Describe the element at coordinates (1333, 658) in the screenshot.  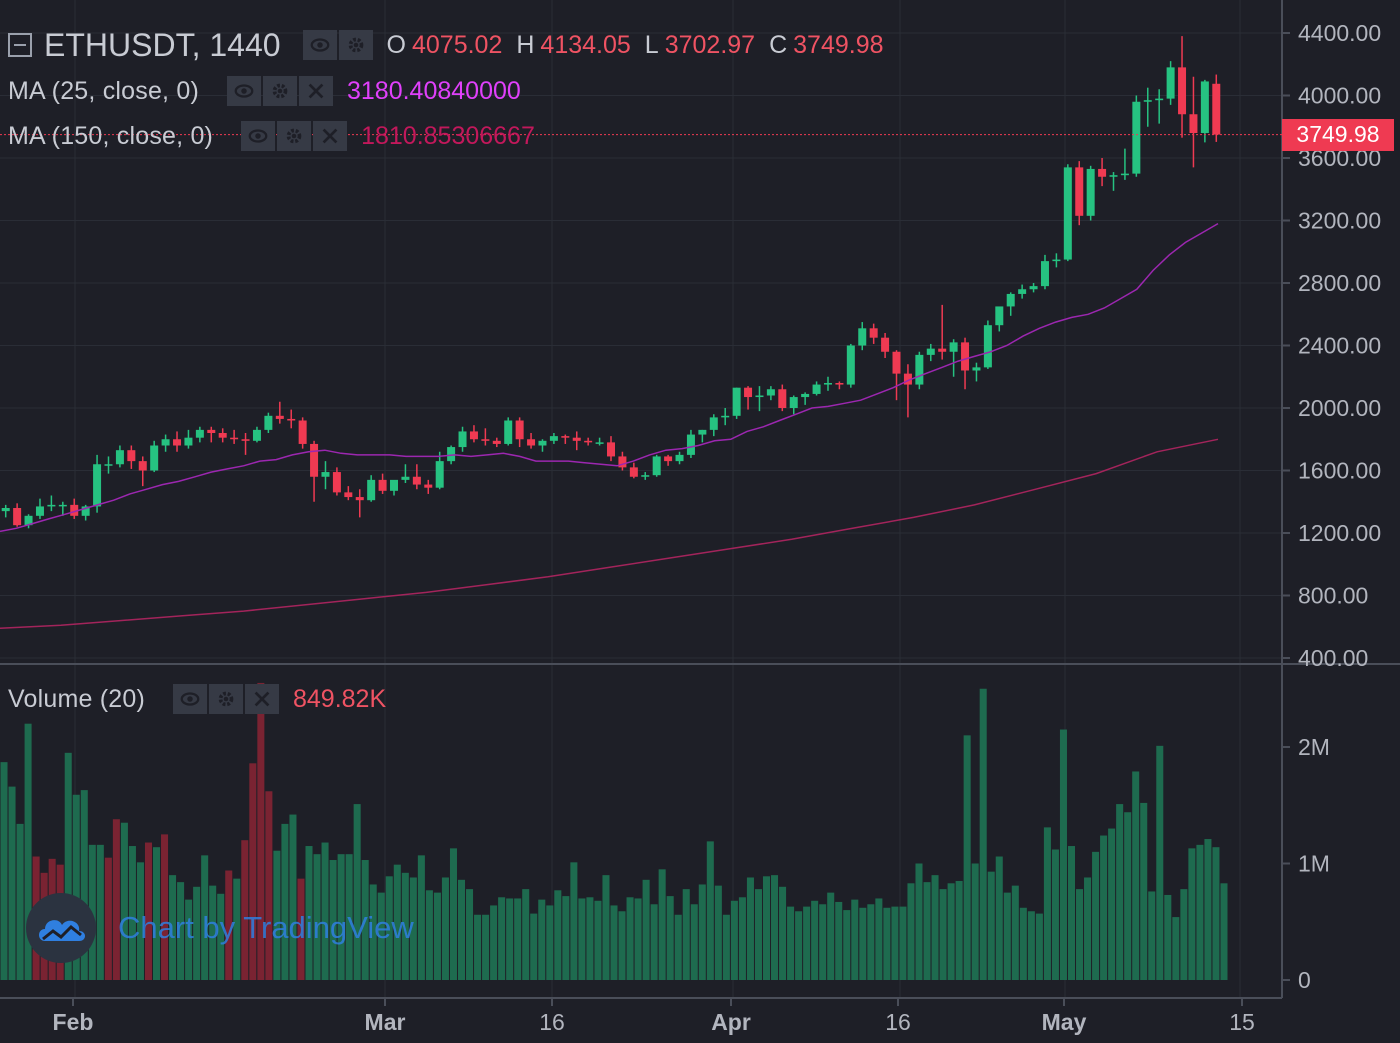
I see `price-tick-label: 400.00` at that location.